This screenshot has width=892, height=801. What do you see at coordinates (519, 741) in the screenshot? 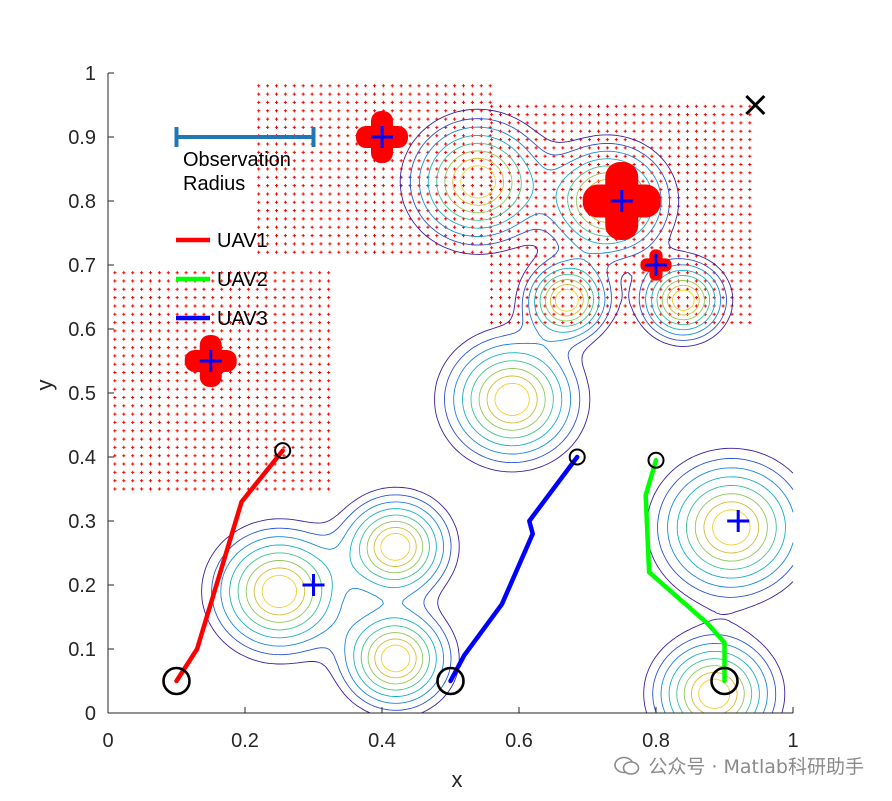
I see `x-tick-label: 0.6` at bounding box center [519, 741].